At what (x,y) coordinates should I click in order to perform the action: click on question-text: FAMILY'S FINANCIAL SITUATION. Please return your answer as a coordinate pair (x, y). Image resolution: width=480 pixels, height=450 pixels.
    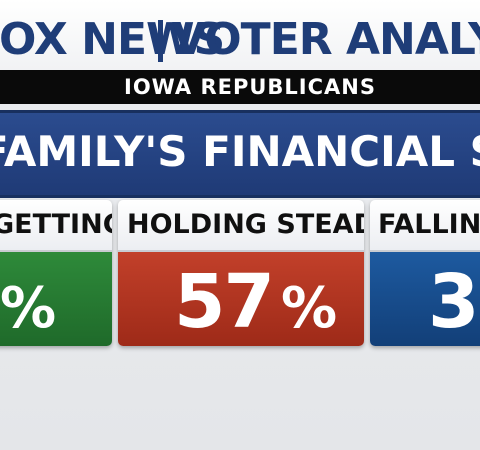
    Looking at the image, I should click on (240, 151).